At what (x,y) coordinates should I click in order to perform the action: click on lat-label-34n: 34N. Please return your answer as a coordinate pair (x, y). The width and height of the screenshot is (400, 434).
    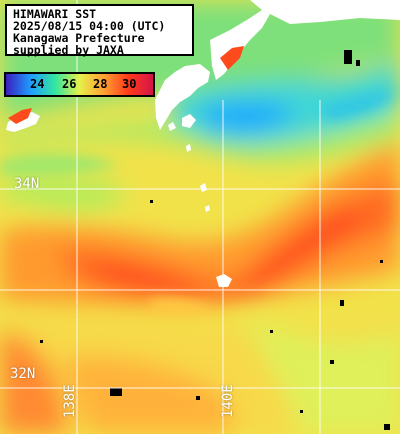
    Looking at the image, I should click on (27, 184).